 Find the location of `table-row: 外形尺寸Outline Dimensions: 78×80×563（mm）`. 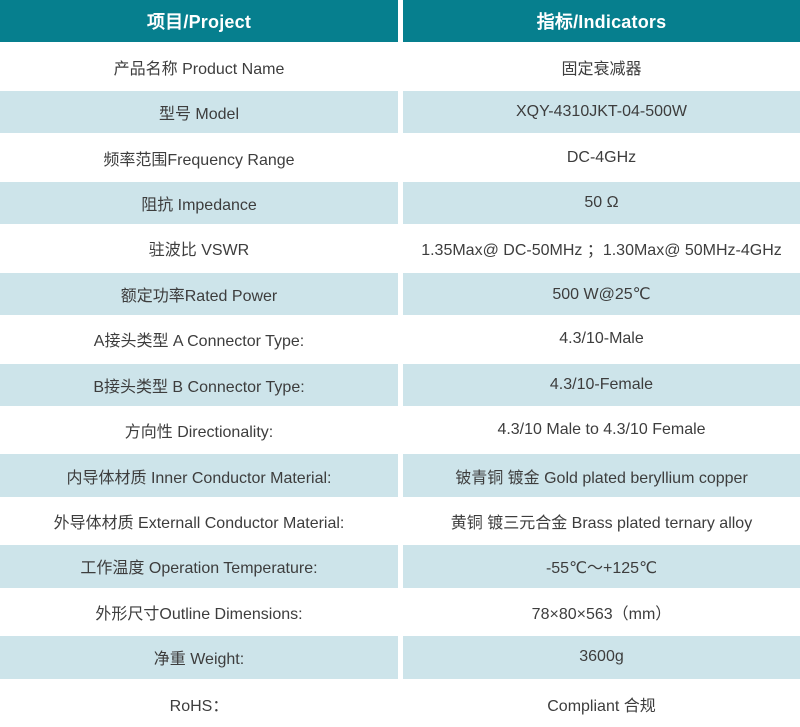

table-row: 外形尺寸Outline Dimensions: 78×80×563（mm） is located at coordinates (400, 613).